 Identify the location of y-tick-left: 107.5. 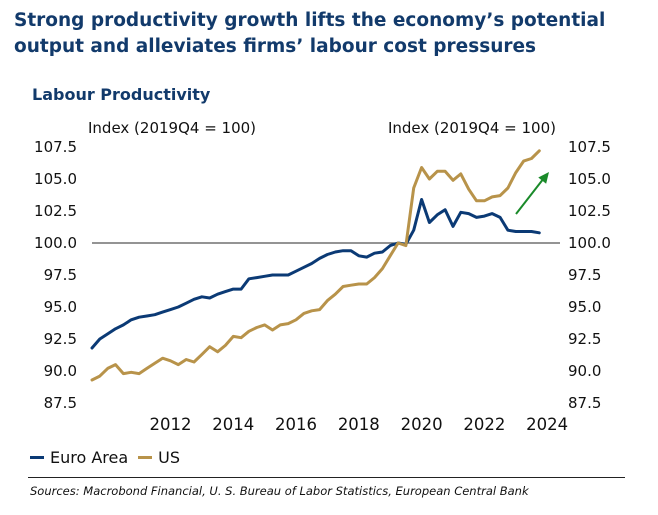
(55, 147).